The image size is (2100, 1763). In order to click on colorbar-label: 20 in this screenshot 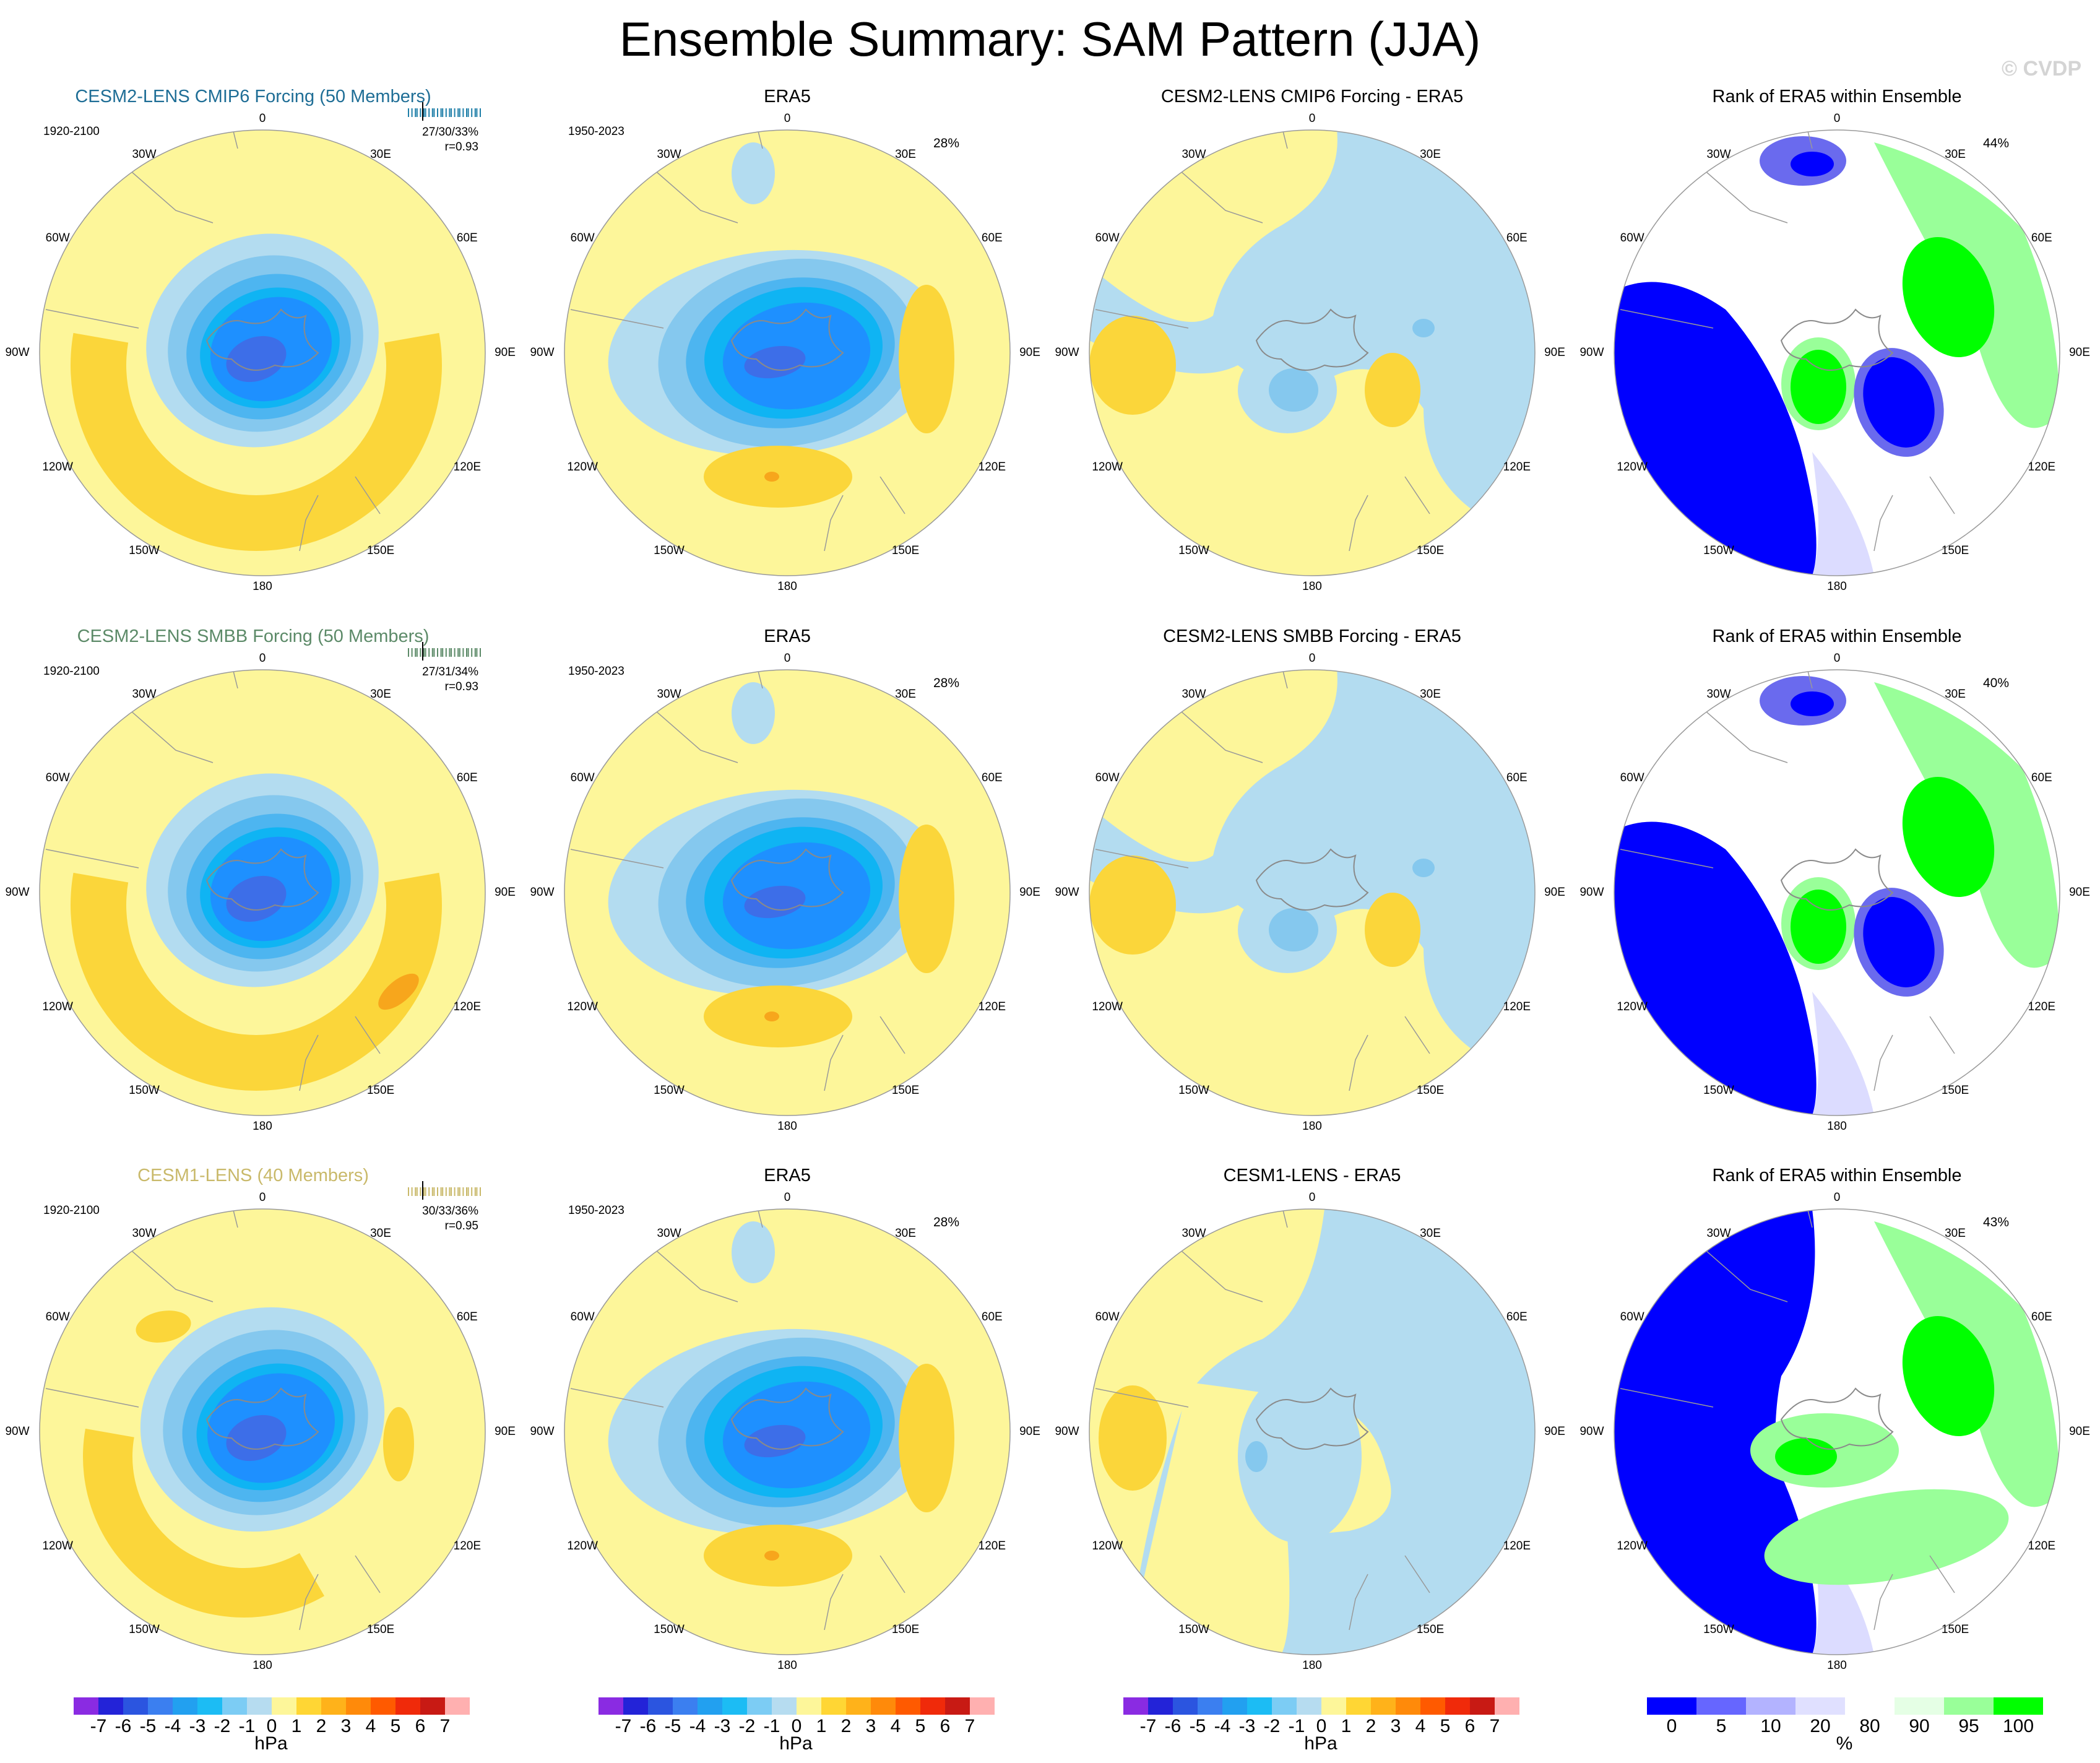, I will do `click(1820, 1726)`.